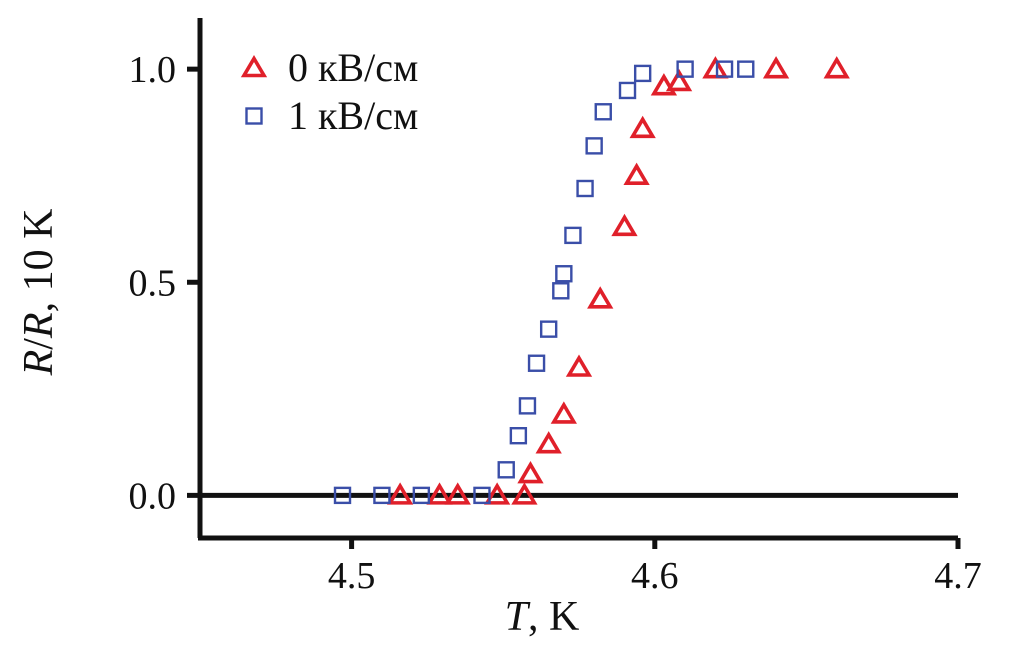 The width and height of the screenshot is (1016, 646). I want to click on legend: 0 кВ/см1 кВ/см, so click(329, 91).